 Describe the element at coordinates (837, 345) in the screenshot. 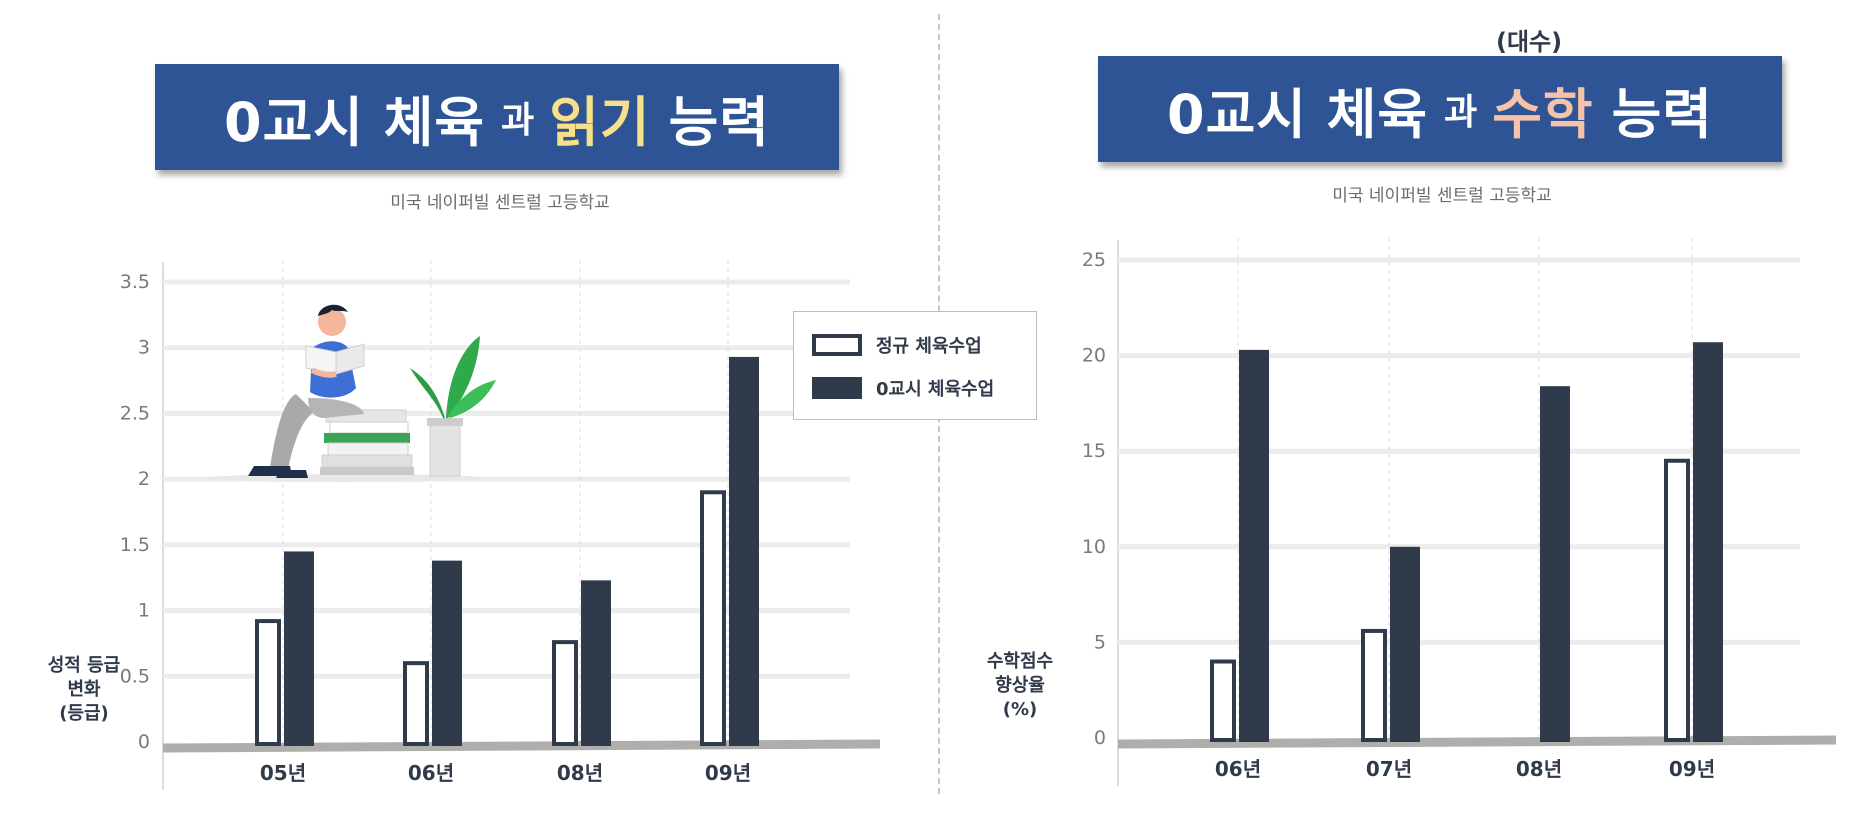

I see `legend-swatch-regular` at that location.